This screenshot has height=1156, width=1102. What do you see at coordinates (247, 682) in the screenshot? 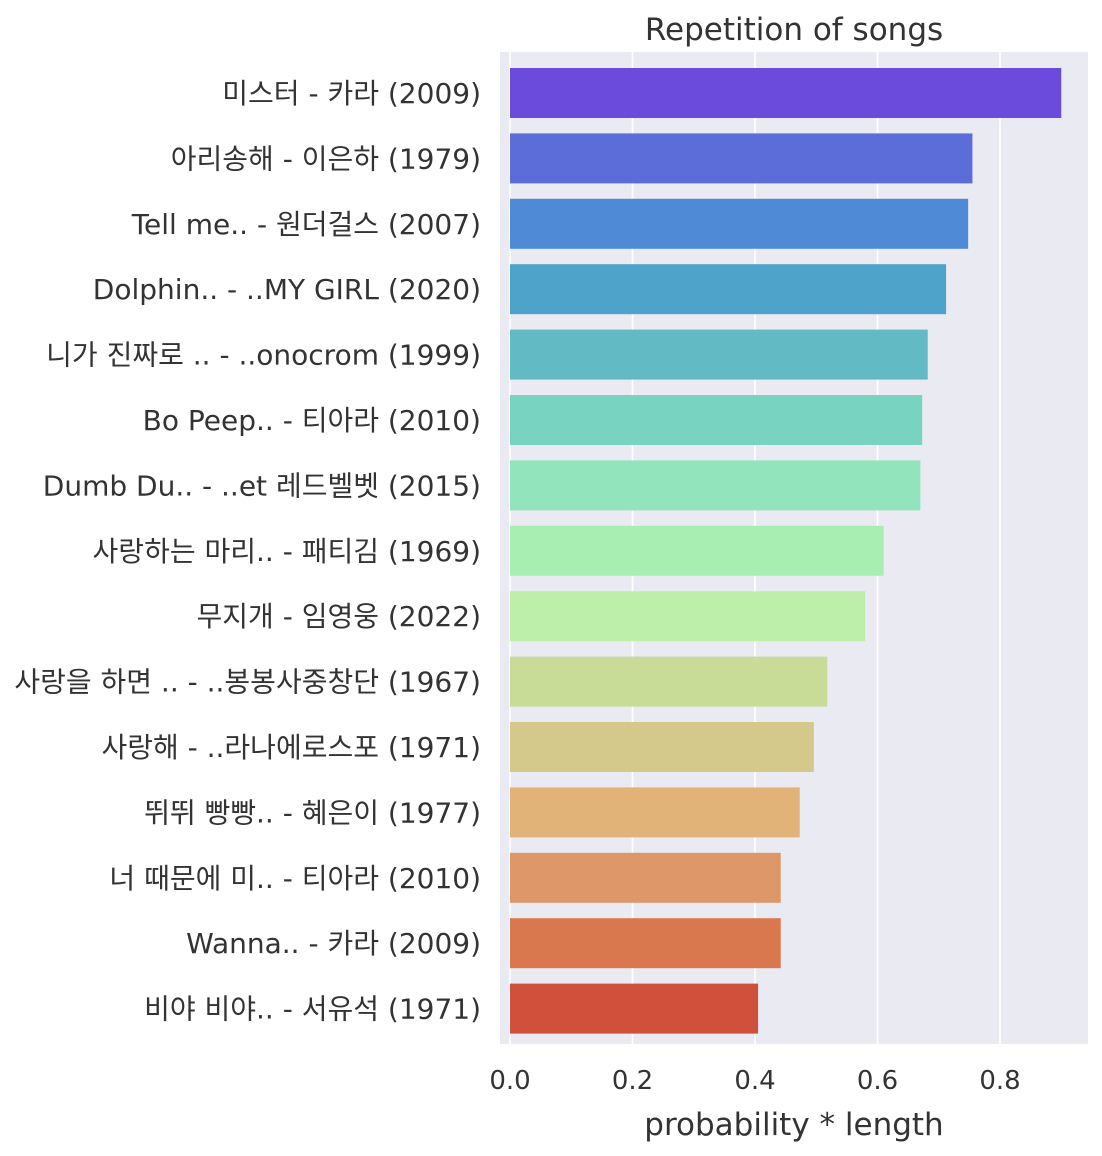
I see `category-label: 사랑을 하면 .. - ..봉봉사중창단 (1967)` at bounding box center [247, 682].